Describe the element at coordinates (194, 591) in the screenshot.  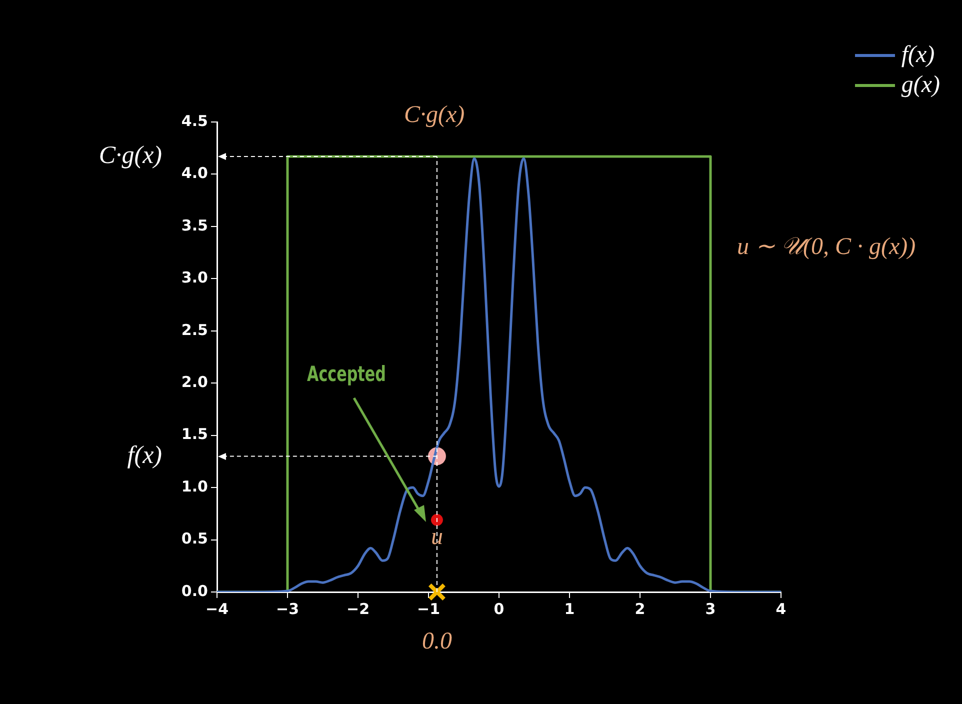
I see `y-tick-label: 0.0` at that location.